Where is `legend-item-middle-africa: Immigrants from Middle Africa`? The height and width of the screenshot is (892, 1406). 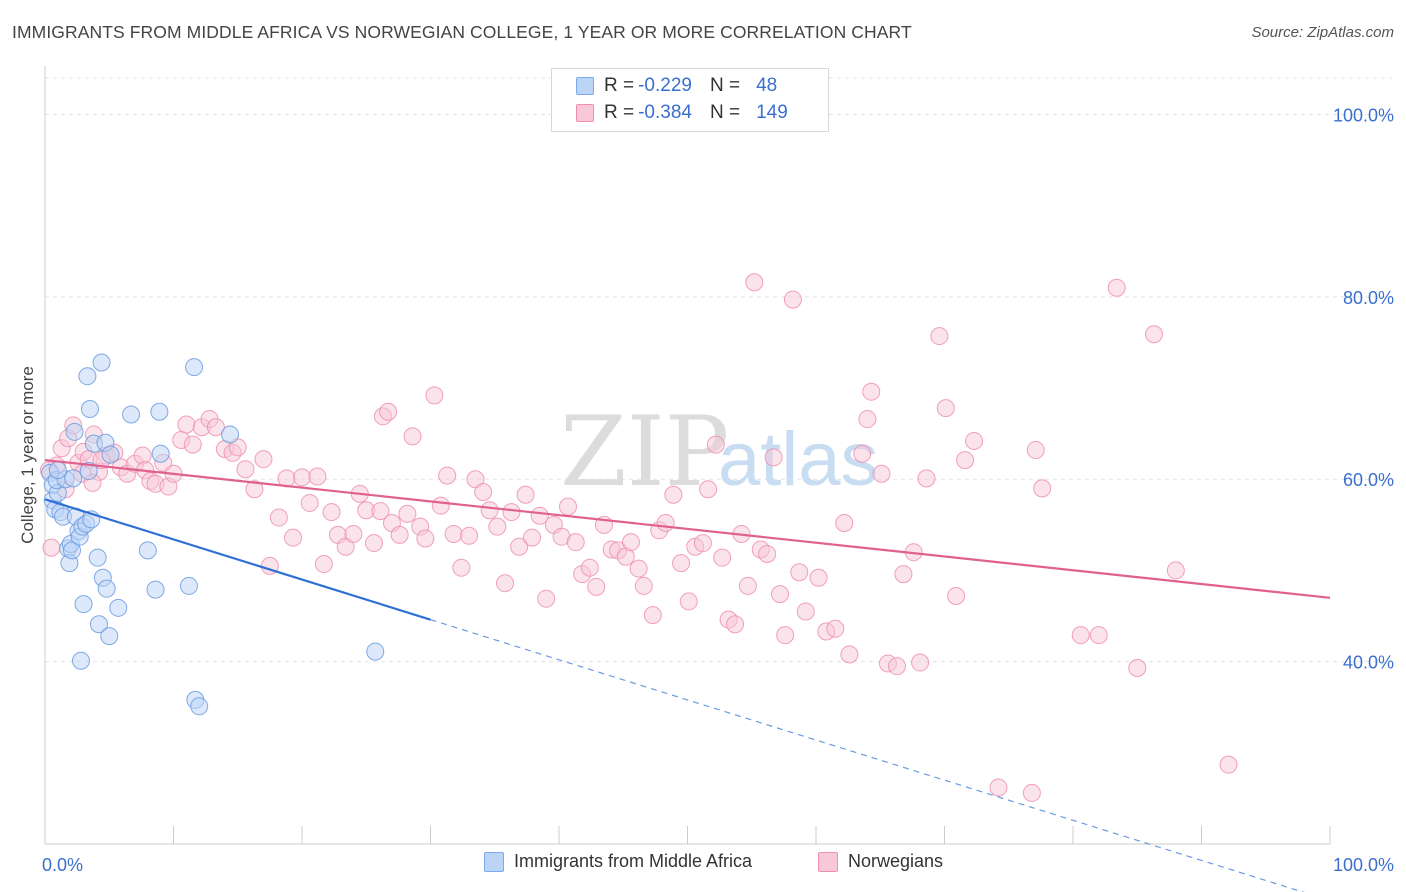
legend-item-middle-africa: Immigrants from Middle Africa is located at coordinates (618, 861).